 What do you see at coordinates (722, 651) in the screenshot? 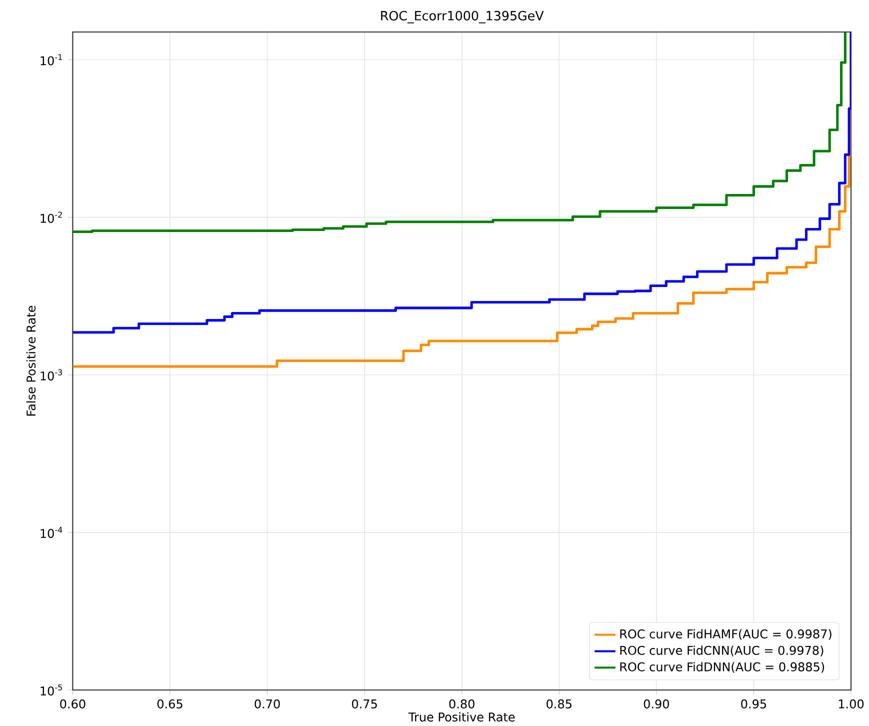
I see `legend-label: ROC curve FidCNN(AUC = 0.9978)` at bounding box center [722, 651].